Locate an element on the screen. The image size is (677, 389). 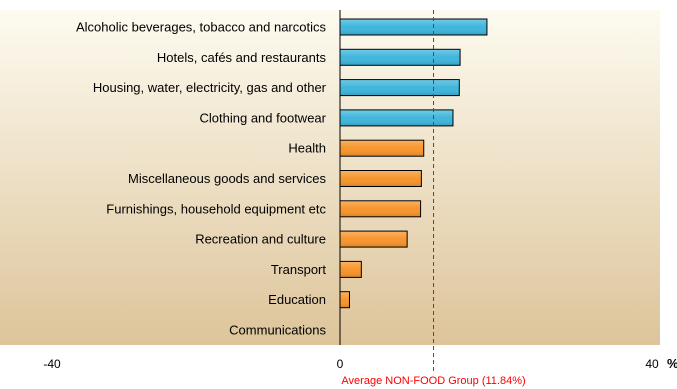
category-label: Furnishings, household equipment etc is located at coordinates (216, 208).